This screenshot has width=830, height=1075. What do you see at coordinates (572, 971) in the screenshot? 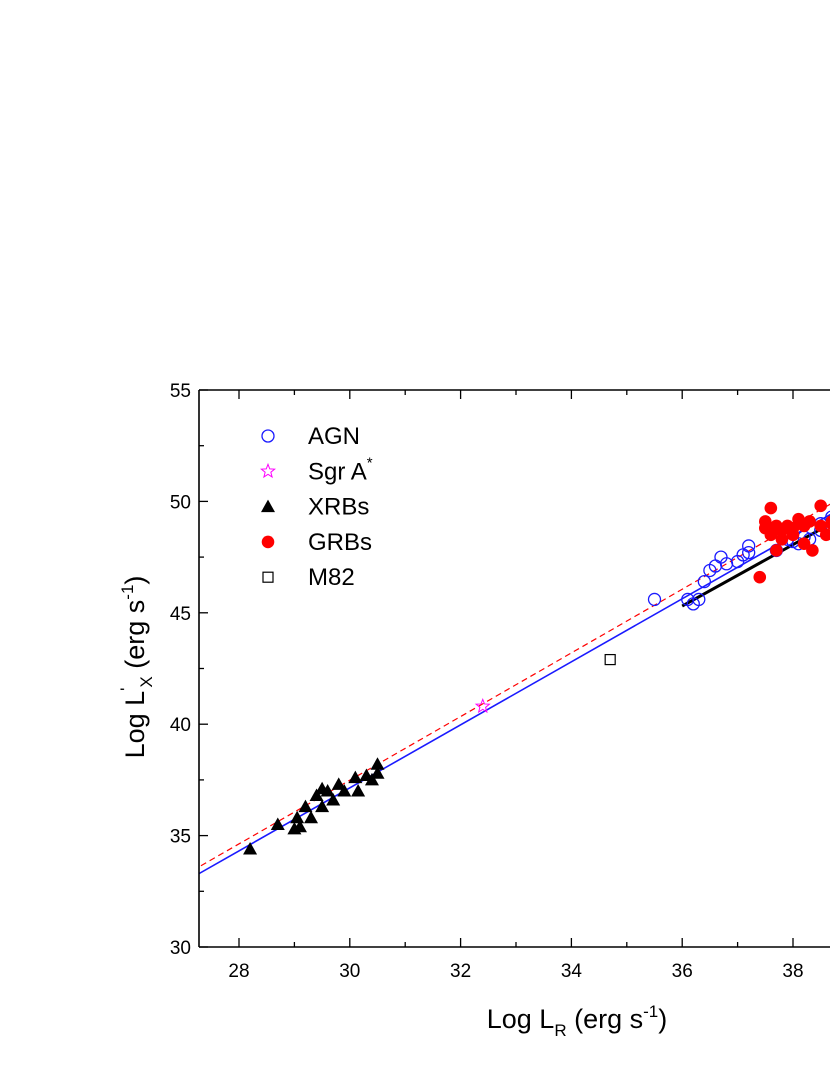
I see `x-tick-label: 34` at bounding box center [572, 971].